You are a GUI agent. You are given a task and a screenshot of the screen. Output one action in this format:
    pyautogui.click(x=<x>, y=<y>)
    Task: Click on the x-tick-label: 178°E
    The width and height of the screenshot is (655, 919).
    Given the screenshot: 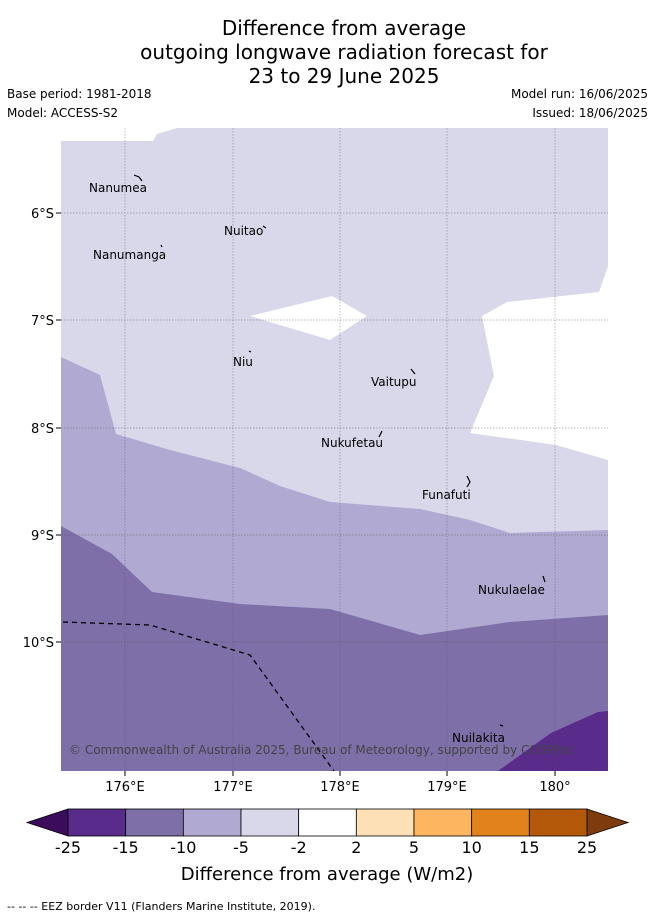 What is the action you would take?
    pyautogui.click(x=340, y=787)
    